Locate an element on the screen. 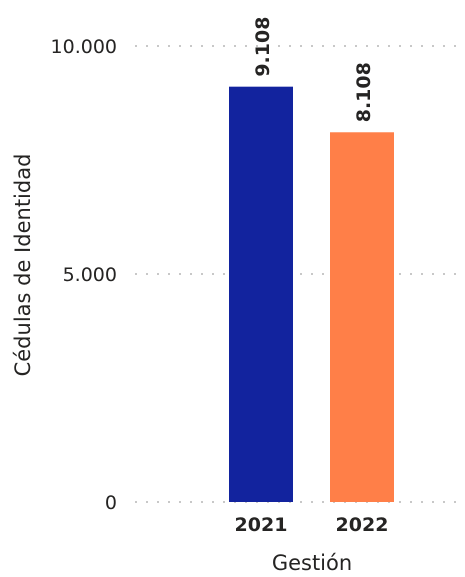 The height and width of the screenshot is (577, 465). data-labels: 9.108 8.108 is located at coordinates (313, 70).